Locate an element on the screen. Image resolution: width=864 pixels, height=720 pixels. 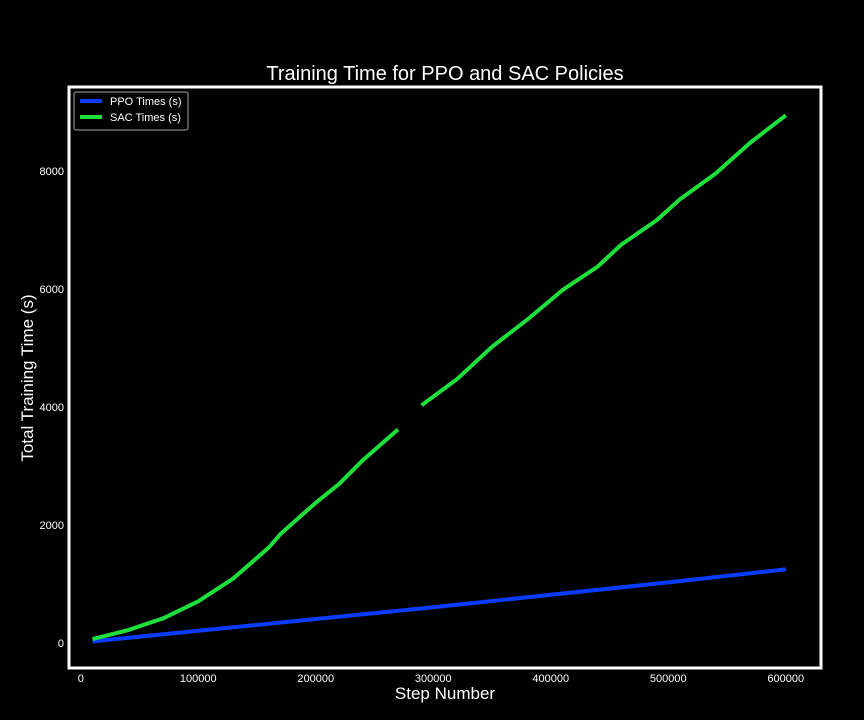
x-tick-label: 100000 is located at coordinates (198, 679).